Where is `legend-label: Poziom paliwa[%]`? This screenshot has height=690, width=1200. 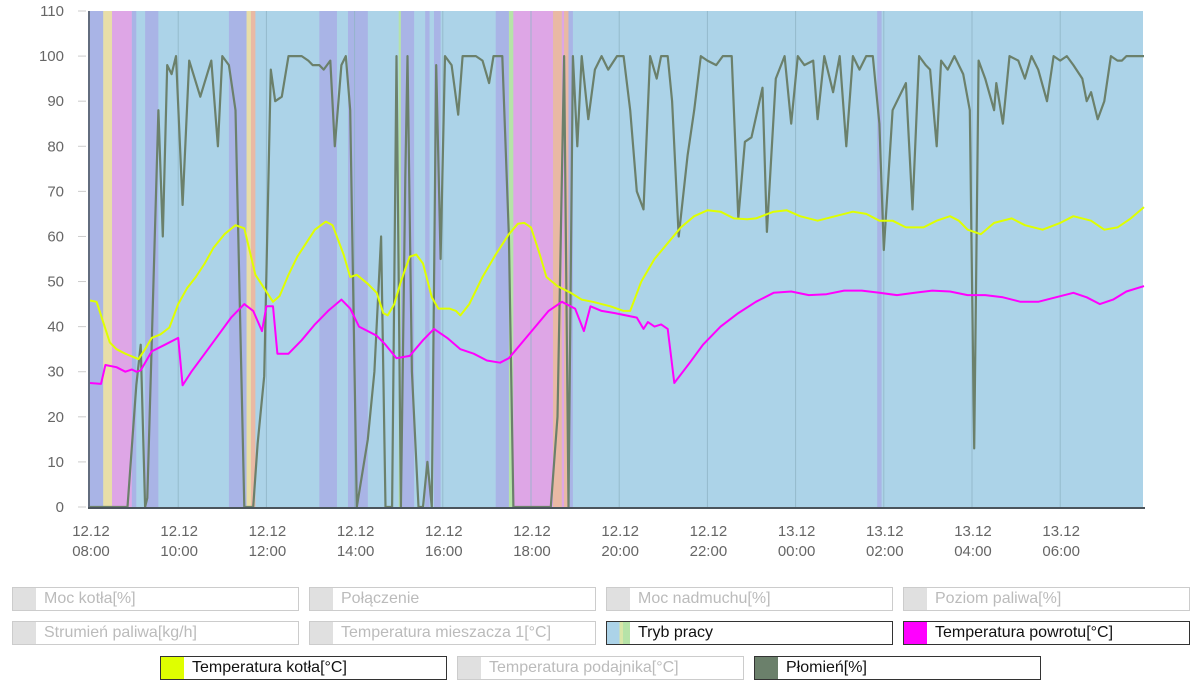 legend-label: Poziom paliwa[%] is located at coordinates (998, 598).